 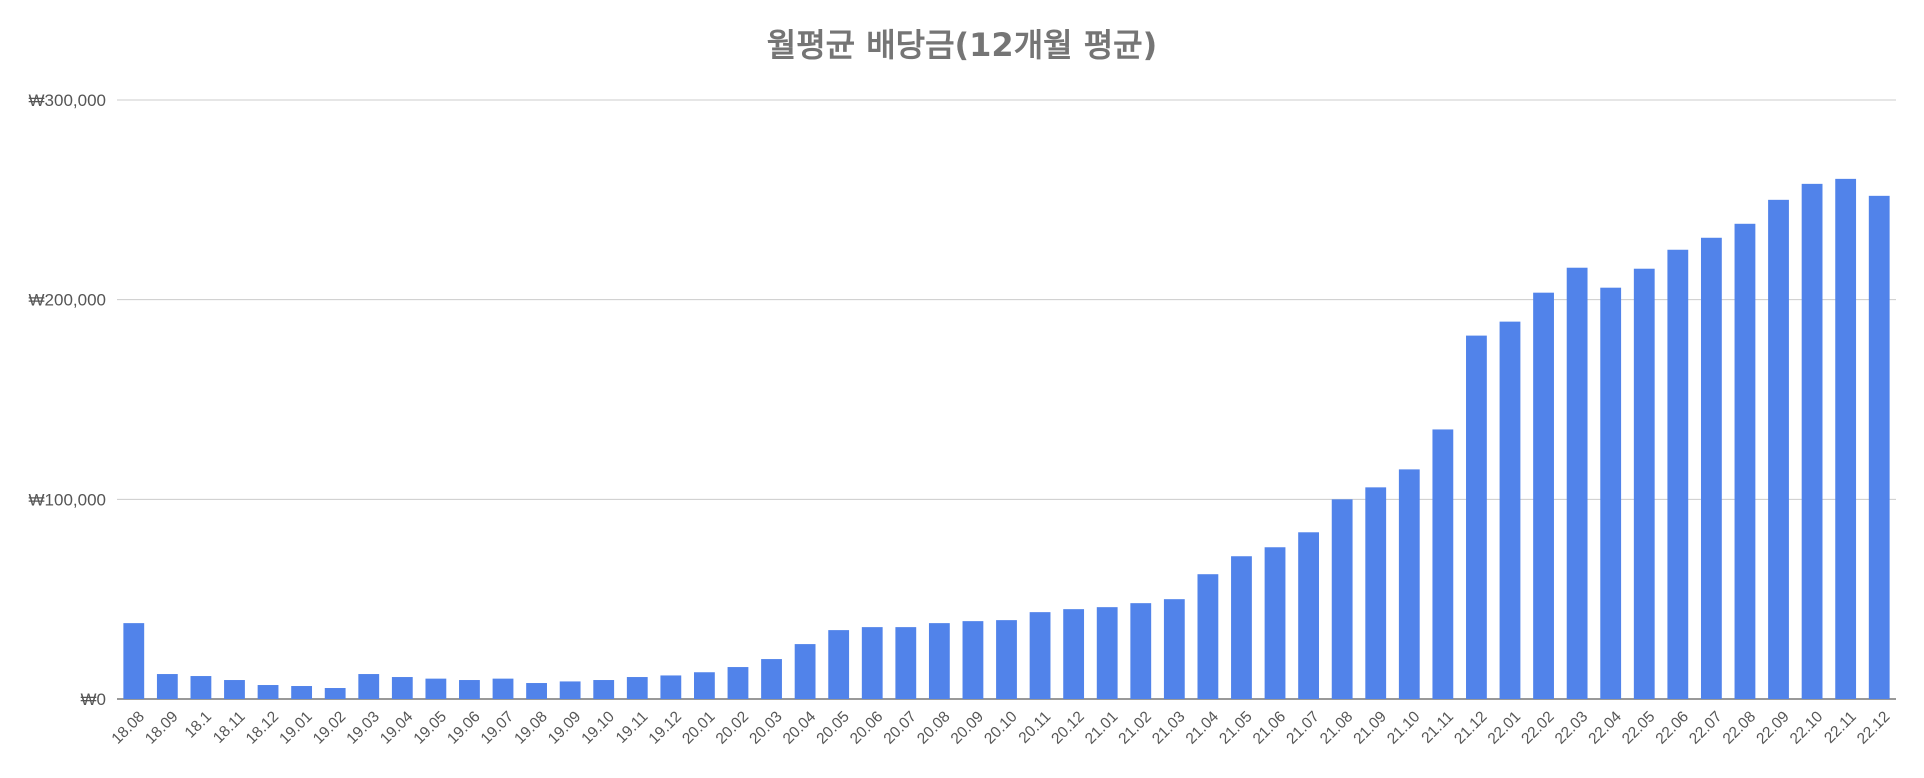 I want to click on bar-19.02, so click(x=335, y=693).